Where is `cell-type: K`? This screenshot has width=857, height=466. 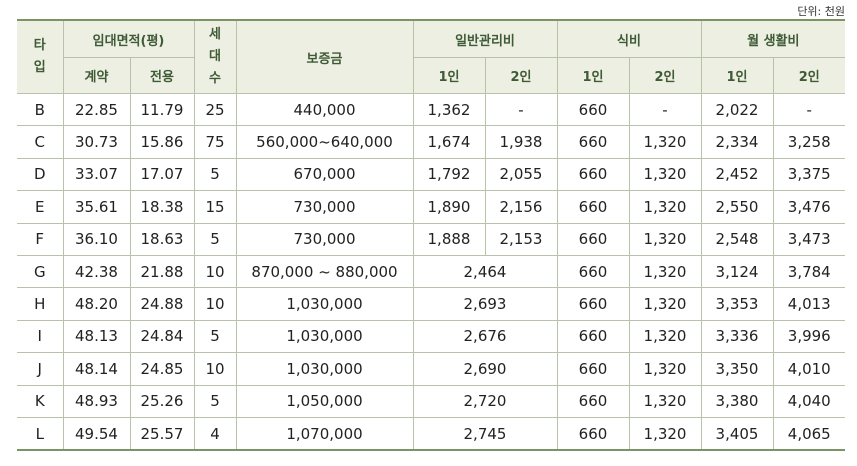 cell-type: K is located at coordinates (40, 401).